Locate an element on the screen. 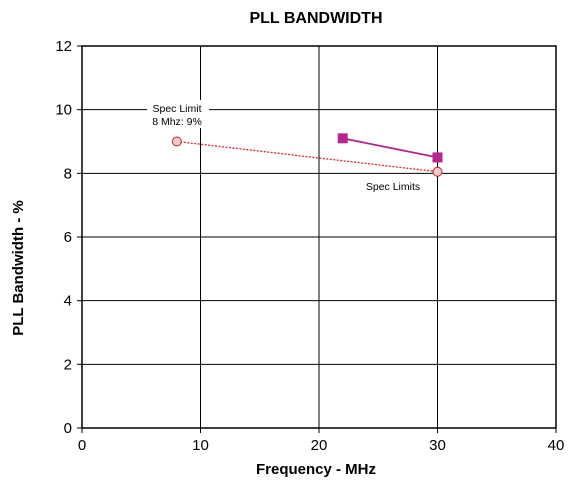  x-tick-label: 30 is located at coordinates (437, 445).